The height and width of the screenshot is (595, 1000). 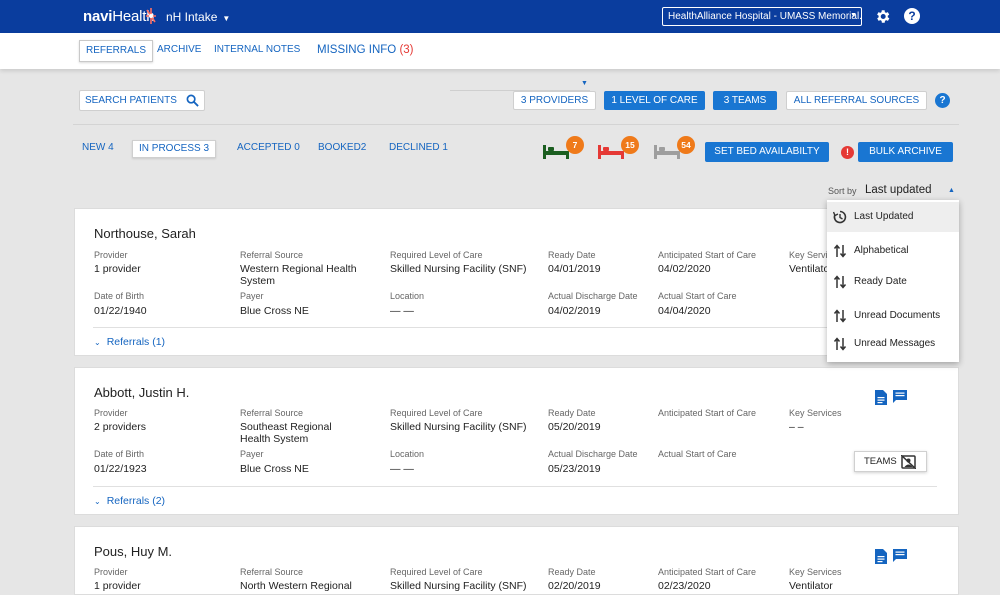 I want to click on referral-source-value: Southeast Regional Health System, so click(x=286, y=433).